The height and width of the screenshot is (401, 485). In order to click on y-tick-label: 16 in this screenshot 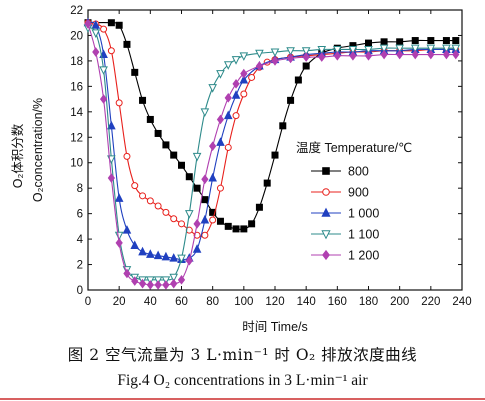, I will do `click(76, 87)`.